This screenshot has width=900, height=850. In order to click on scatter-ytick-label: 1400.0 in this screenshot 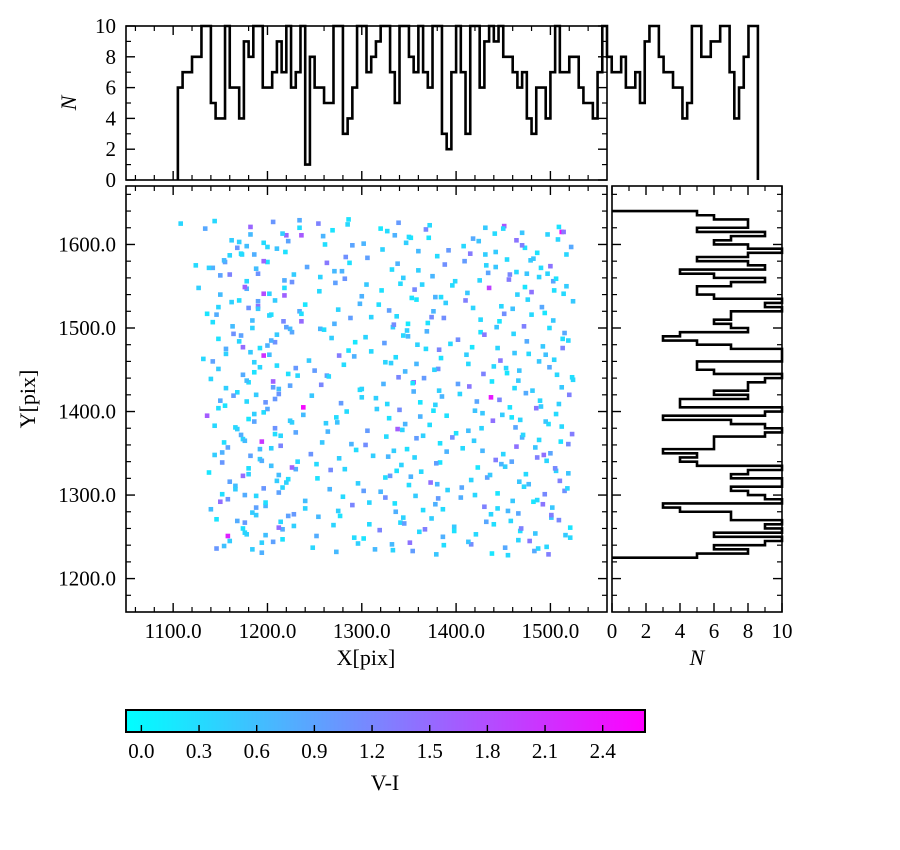, I will do `click(87, 412)`.